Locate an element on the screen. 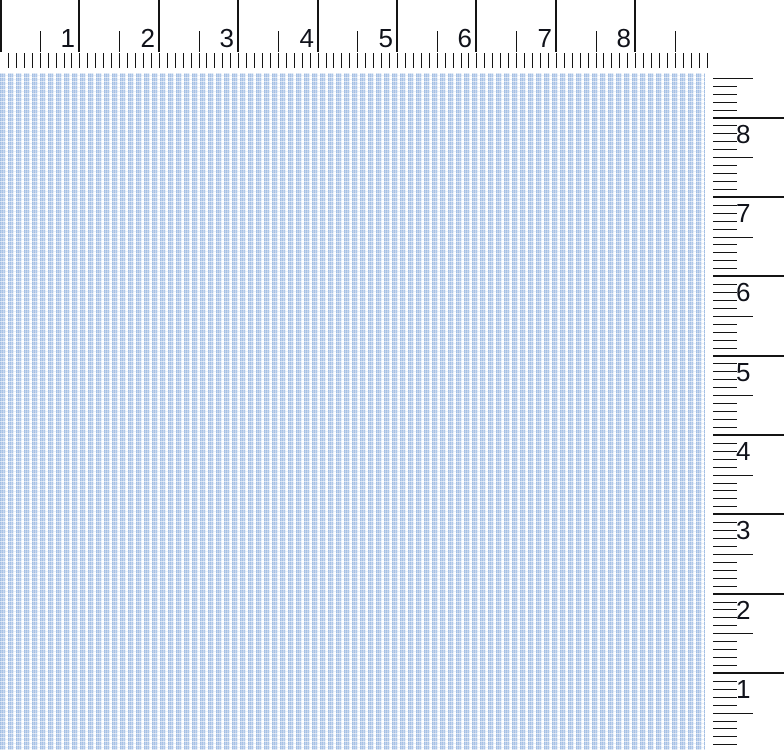 This screenshot has height=750, width=784. inch-label: 7 is located at coordinates (544, 38).